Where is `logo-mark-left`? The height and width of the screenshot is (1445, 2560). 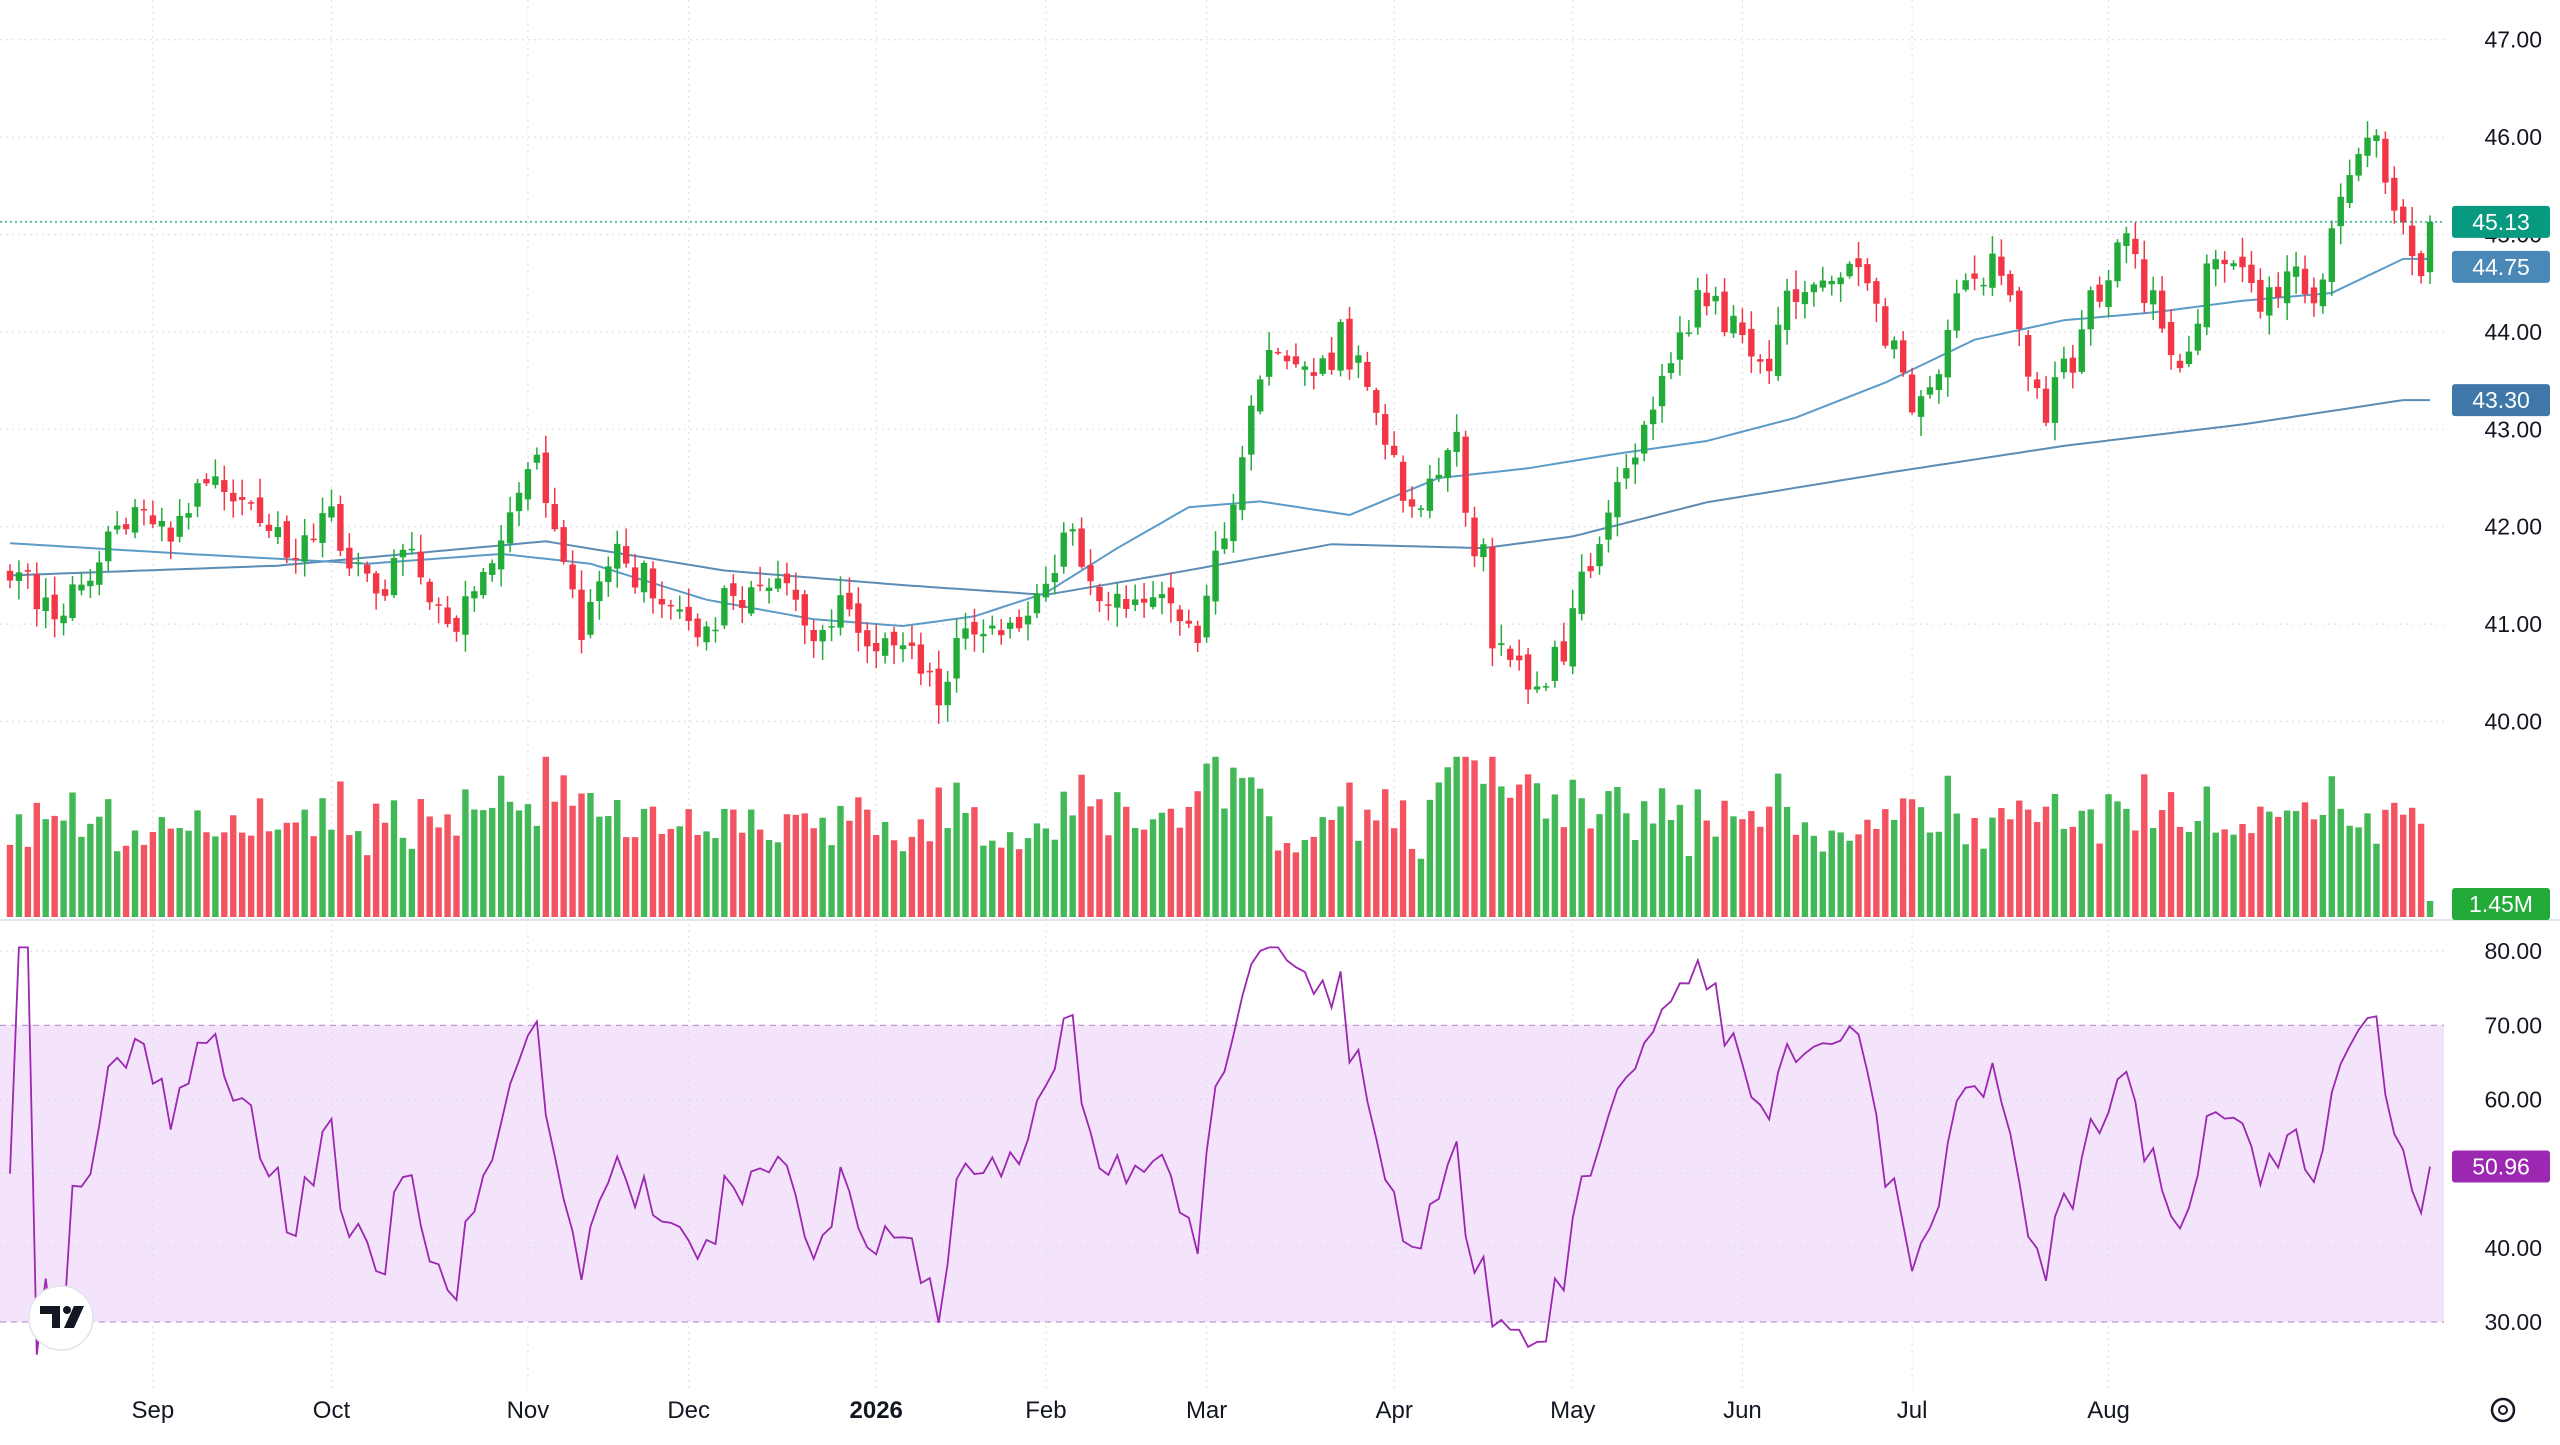
logo-mark-left is located at coordinates (50, 1317).